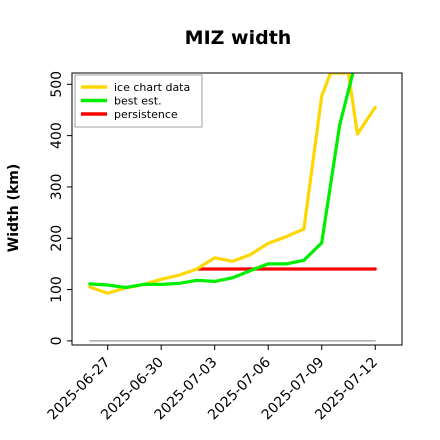 Image resolution: width=440 pixels, height=440 pixels. Describe the element at coordinates (57, 187) in the screenshot. I see `y-tick-label: 300` at that location.